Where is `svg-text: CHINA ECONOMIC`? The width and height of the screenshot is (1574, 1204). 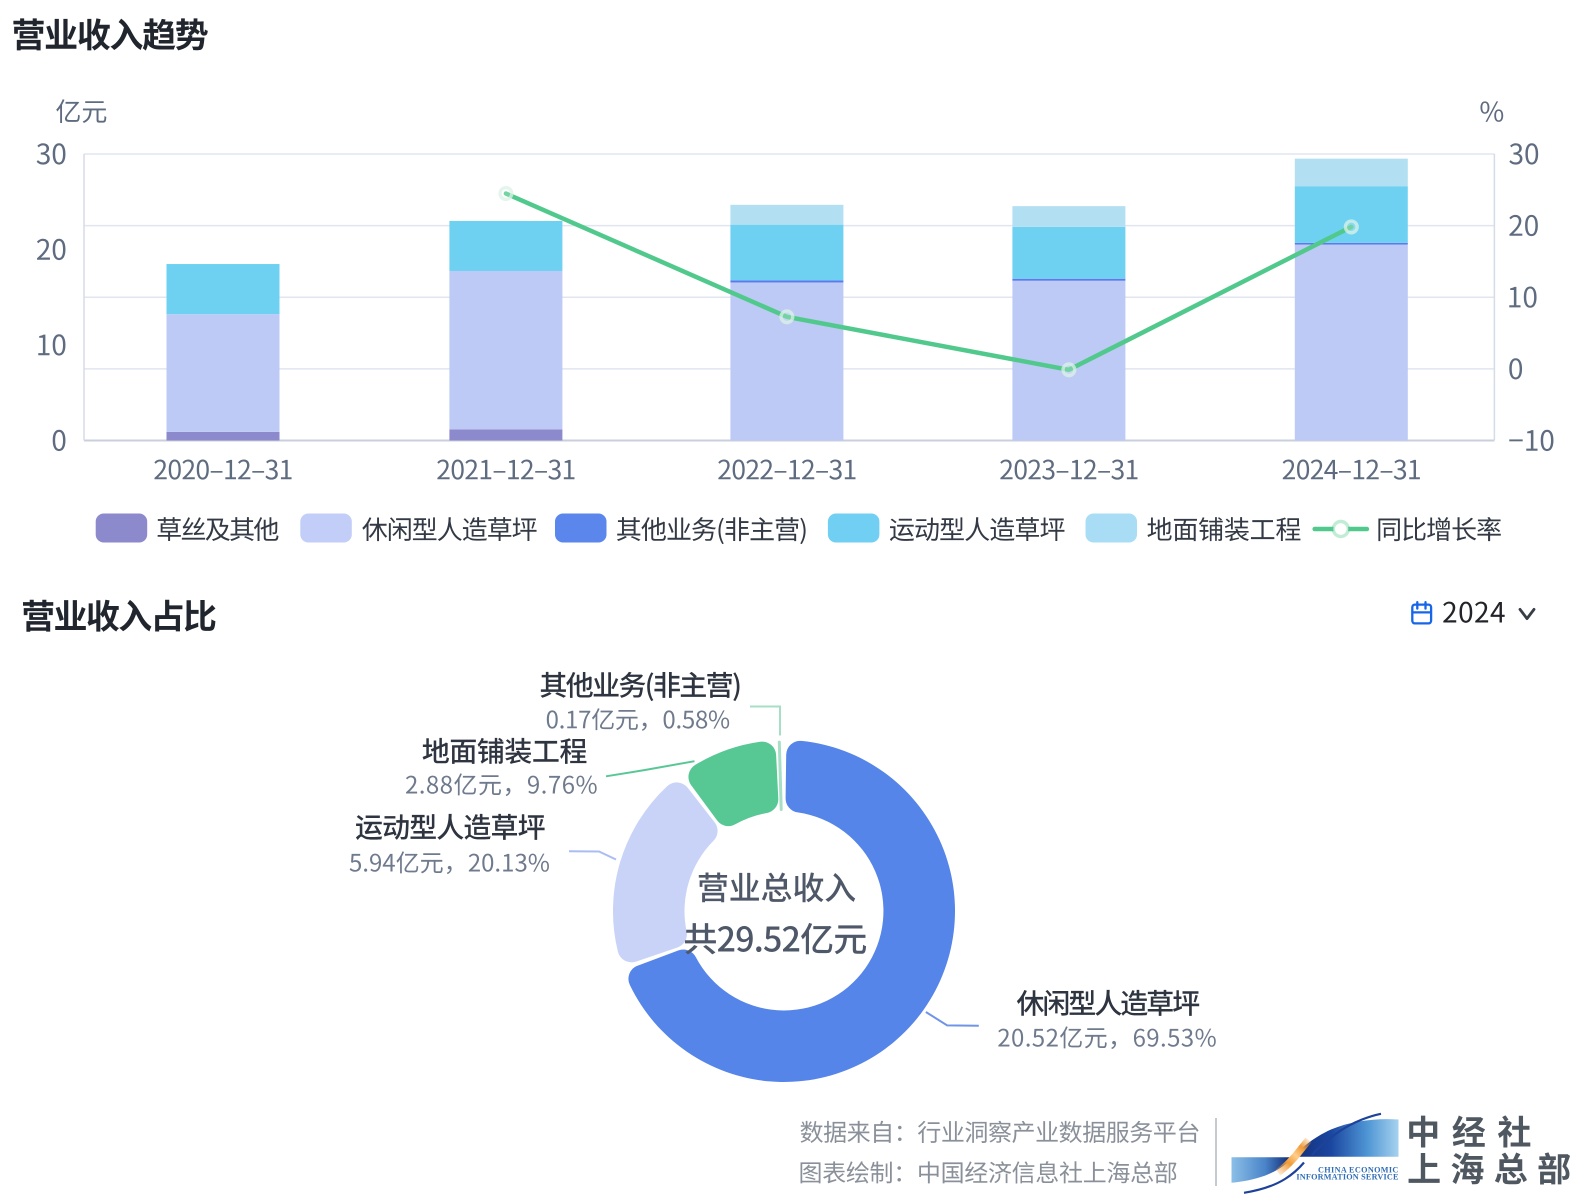 svg-text: CHINA ECONOMIC is located at coordinates (1358, 1169).